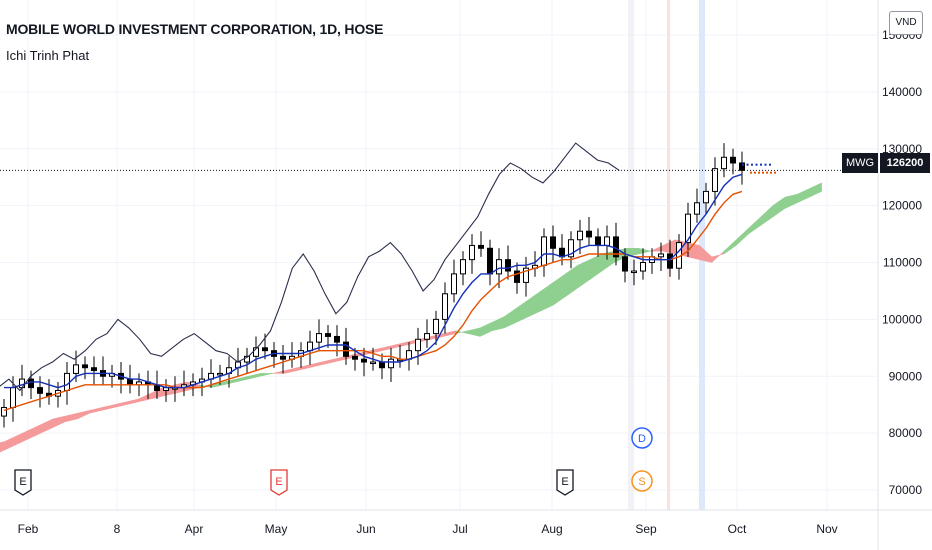 This screenshot has width=932, height=550. What do you see at coordinates (906, 23) in the screenshot?
I see `currency-button: VND` at bounding box center [906, 23].